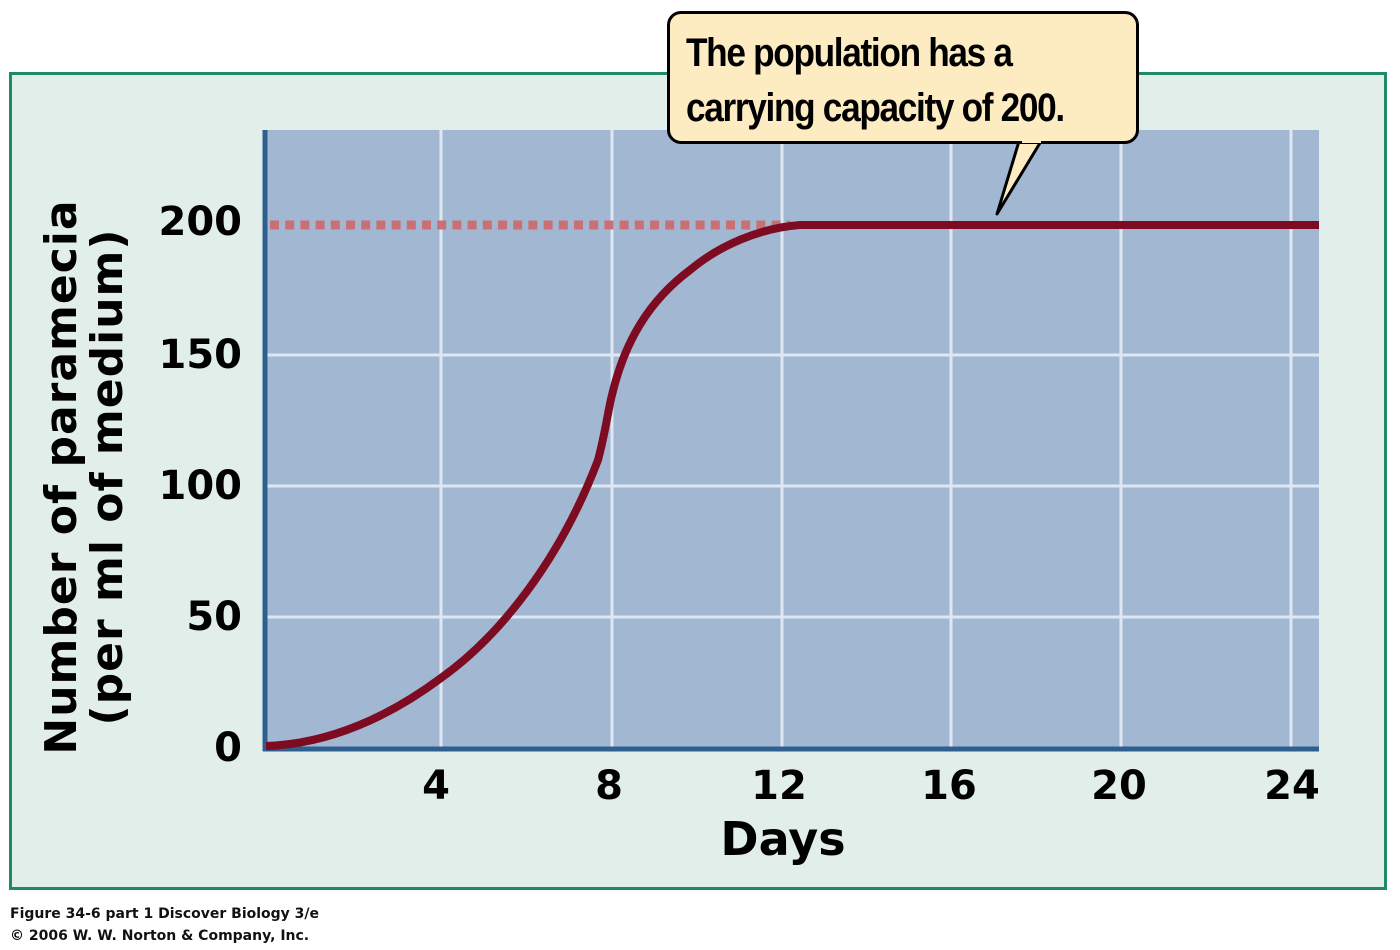 The height and width of the screenshot is (950, 1400). What do you see at coordinates (1292, 786) in the screenshot?
I see `x-tick-24: 24` at bounding box center [1292, 786].